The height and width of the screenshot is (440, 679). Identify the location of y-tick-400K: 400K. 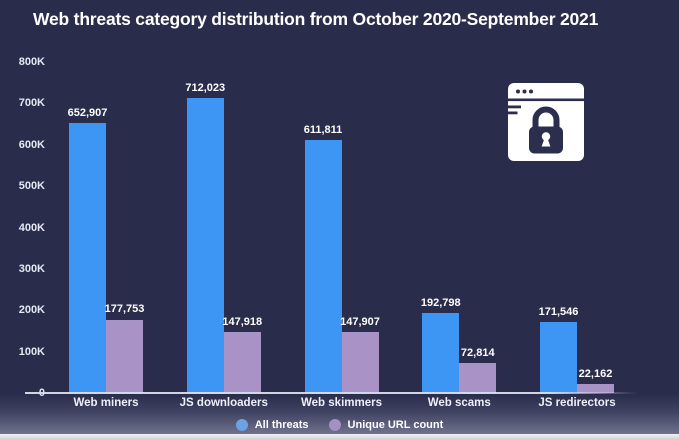
(31, 227).